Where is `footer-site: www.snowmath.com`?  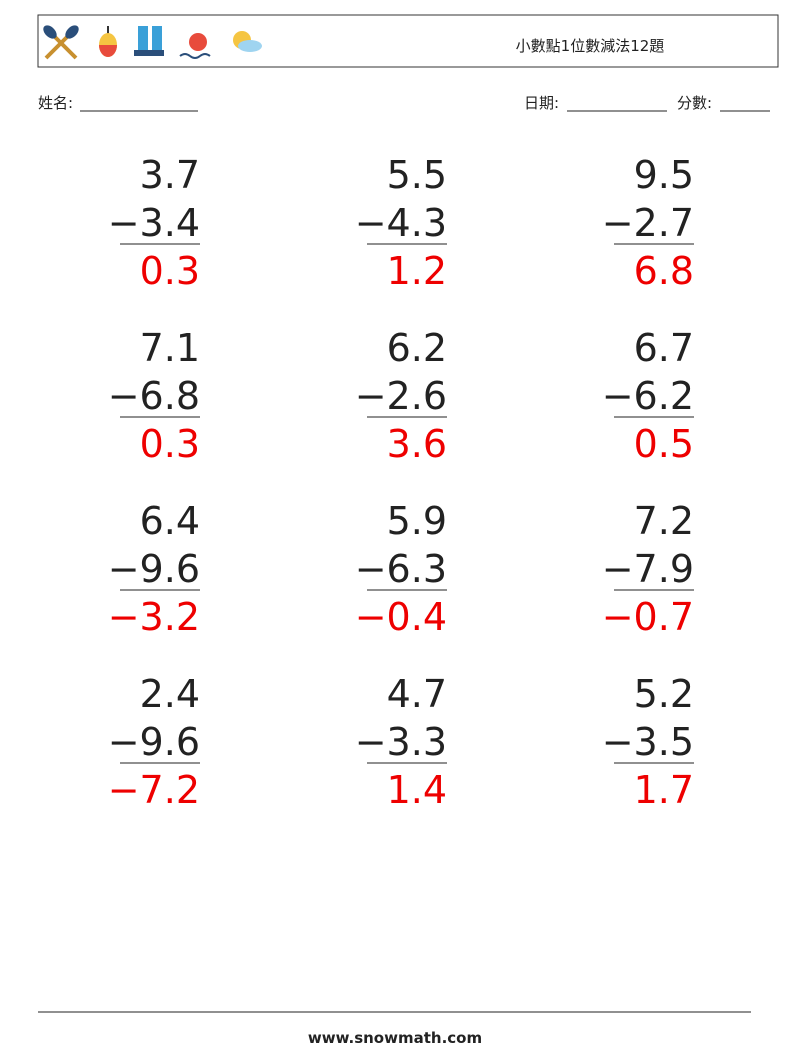 footer-site: www.snowmath.com is located at coordinates (395, 1038).